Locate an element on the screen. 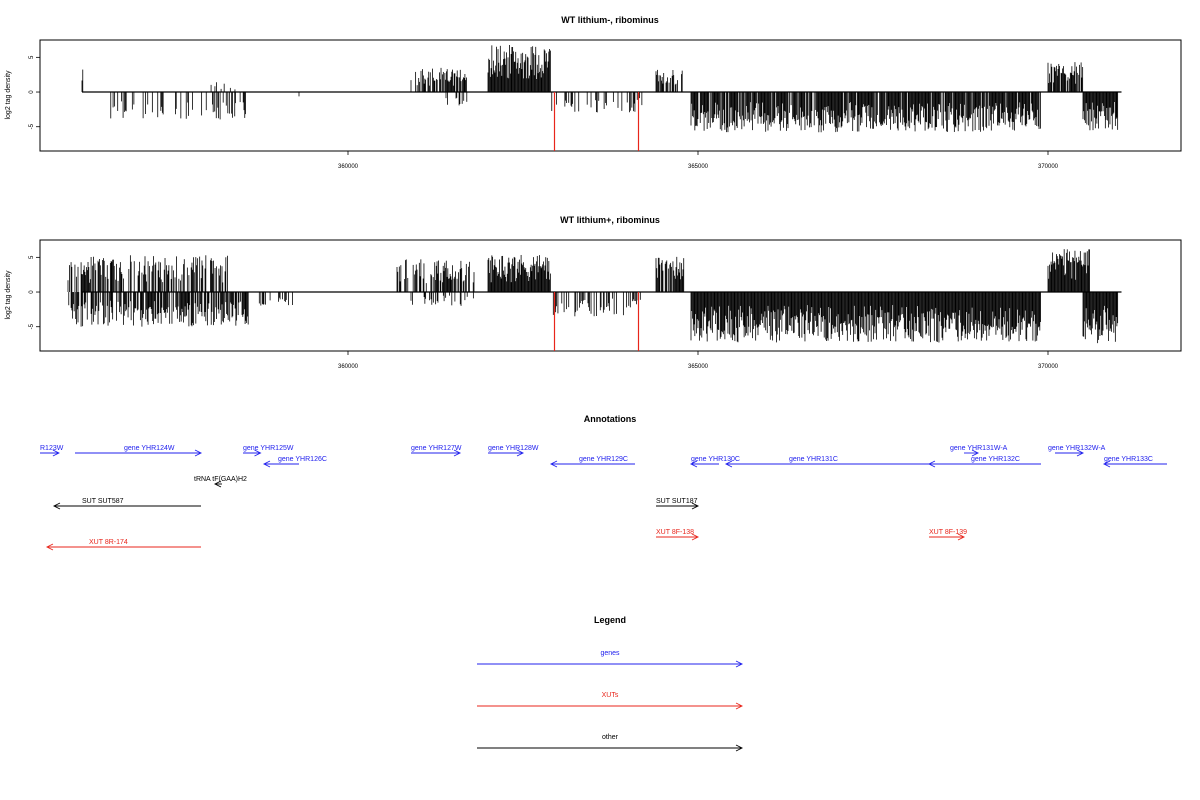 This screenshot has width=1200, height=800. legend-title: Legend is located at coordinates (610, 620).